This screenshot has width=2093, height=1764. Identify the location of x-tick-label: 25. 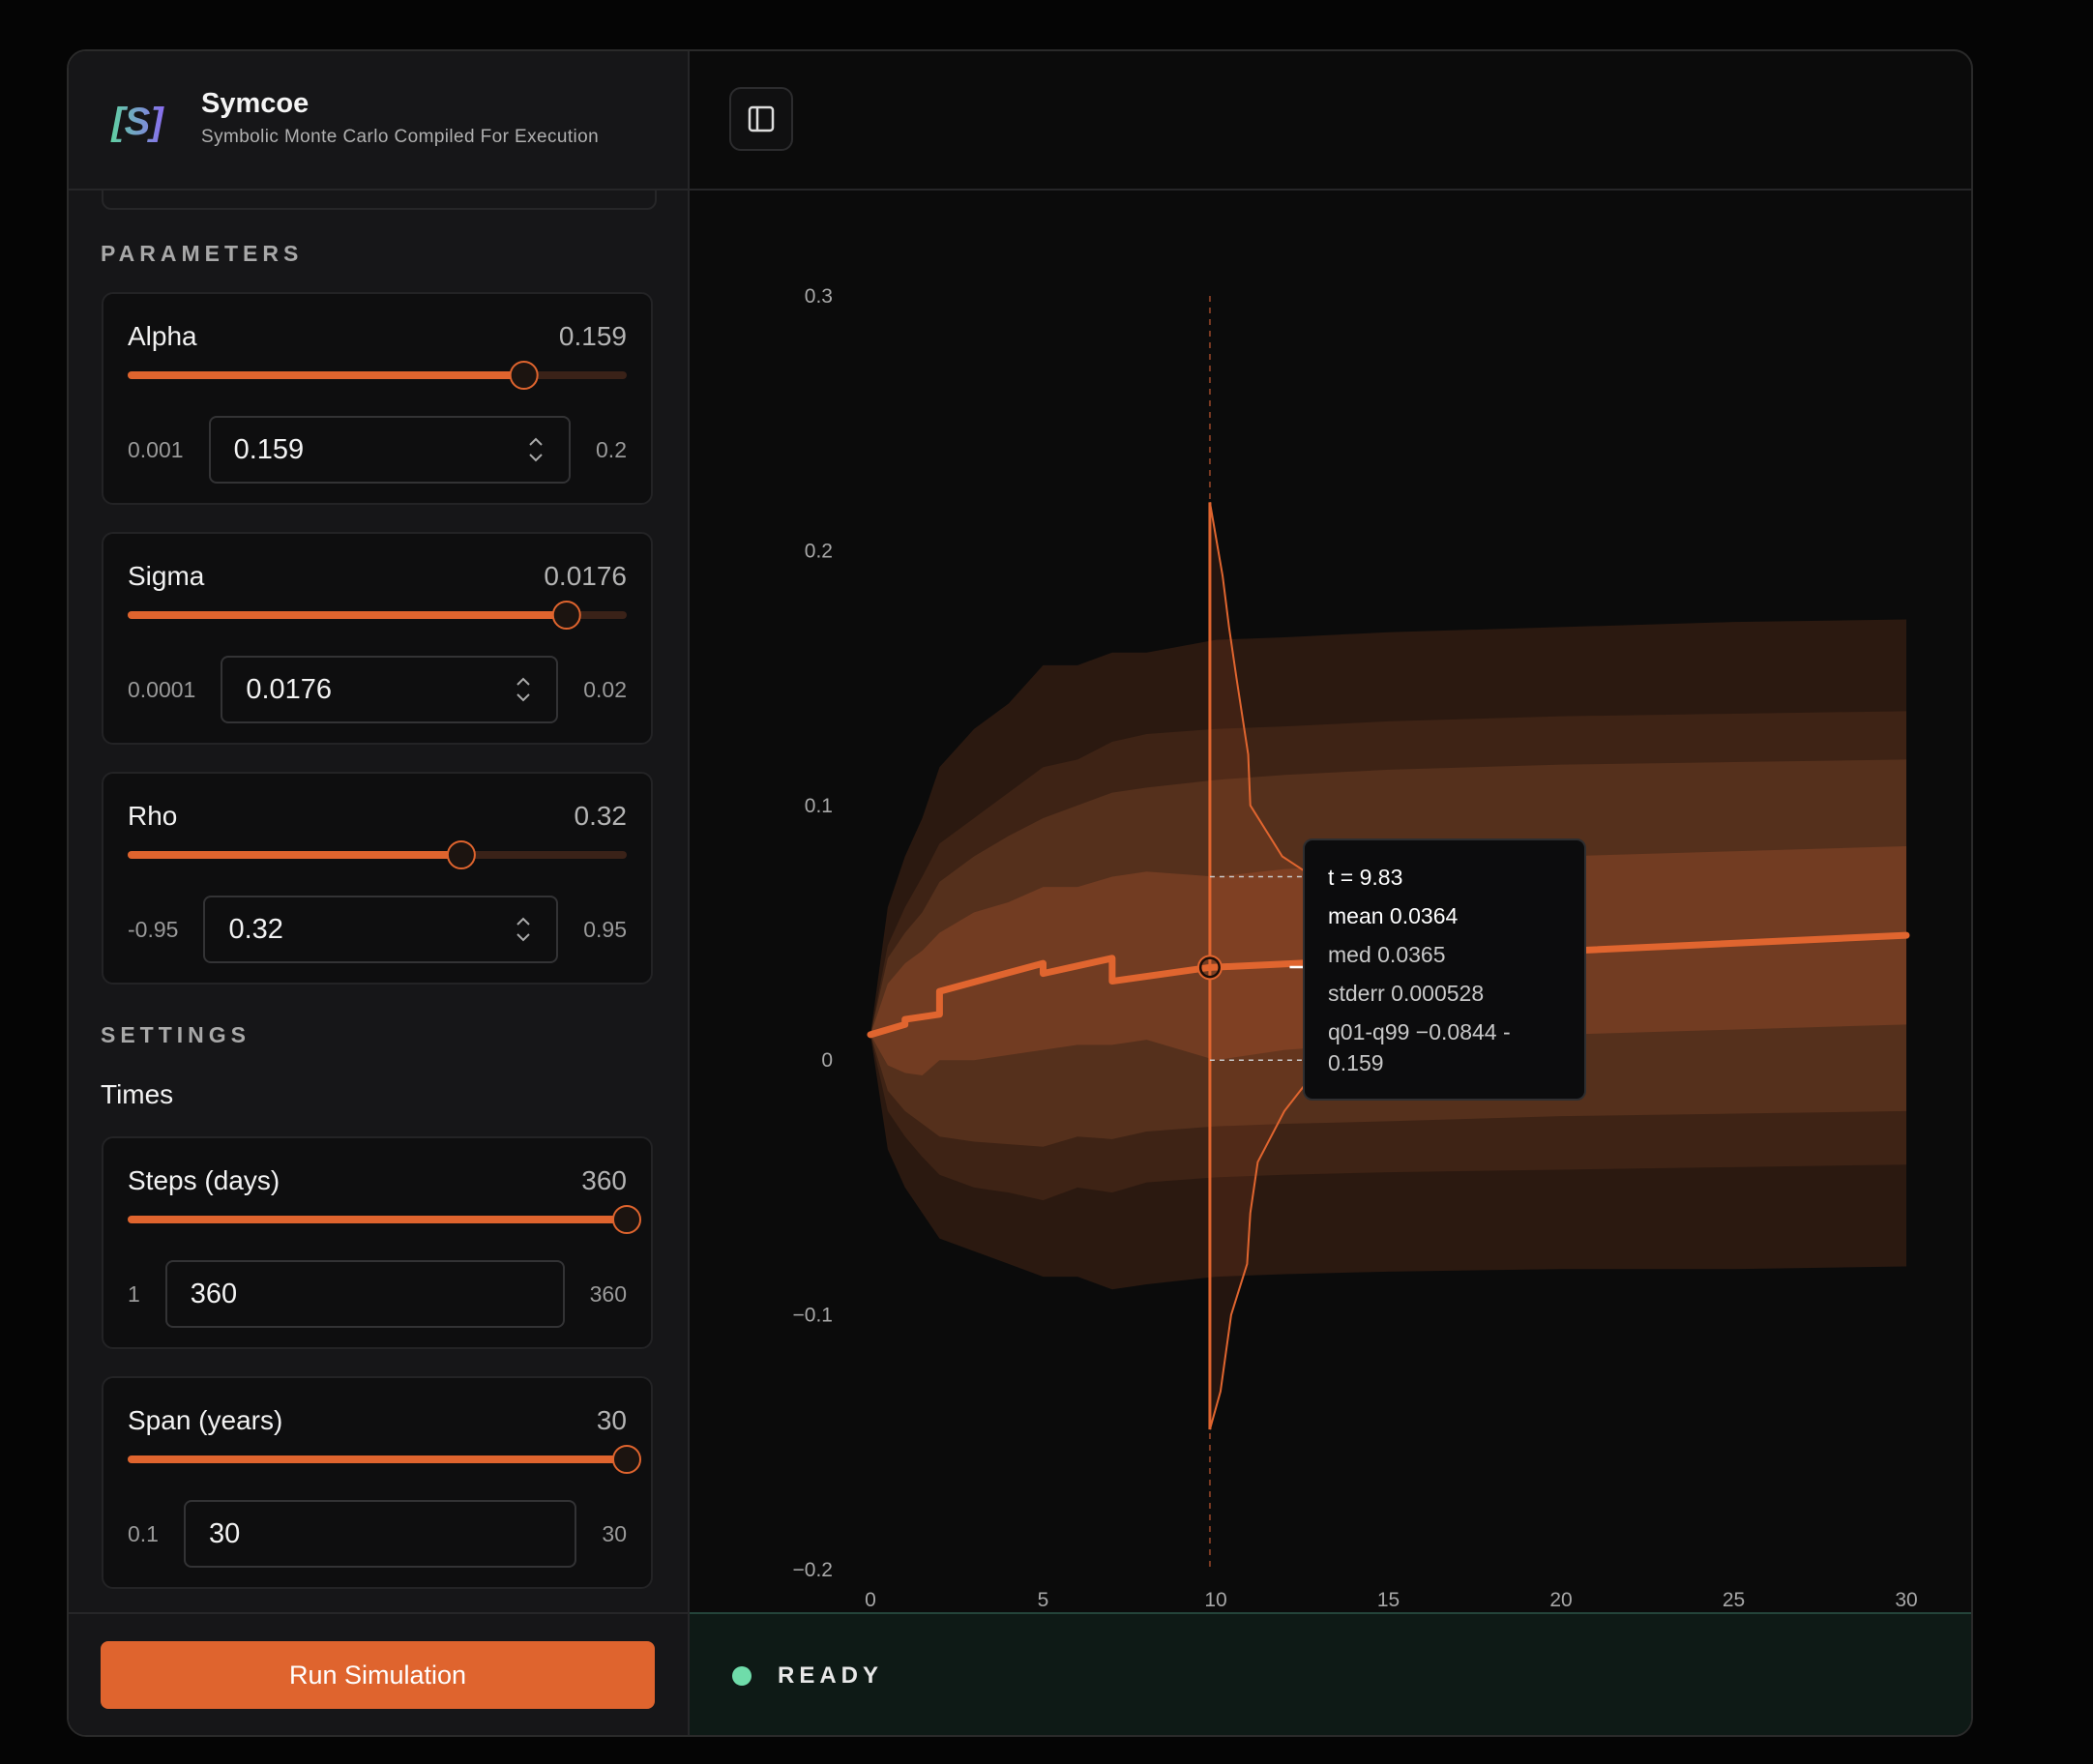
(1734, 1600).